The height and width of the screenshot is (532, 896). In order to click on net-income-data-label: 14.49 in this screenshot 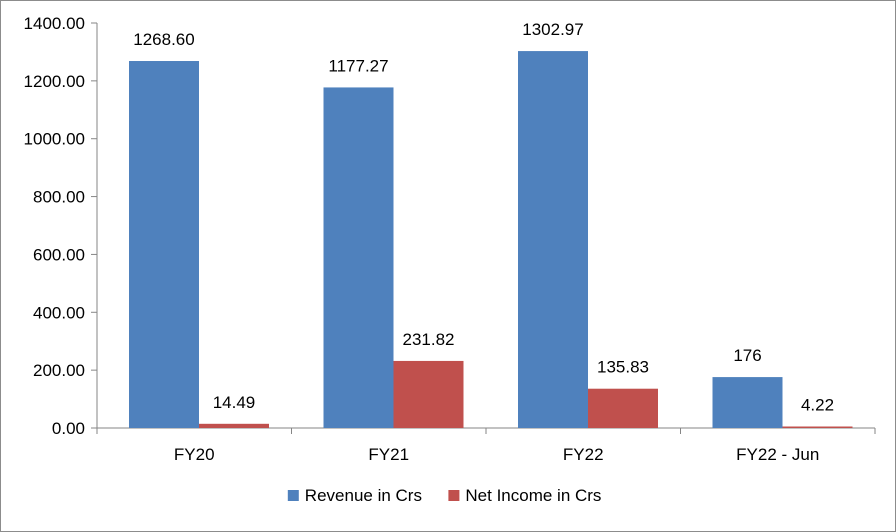, I will do `click(234, 402)`.